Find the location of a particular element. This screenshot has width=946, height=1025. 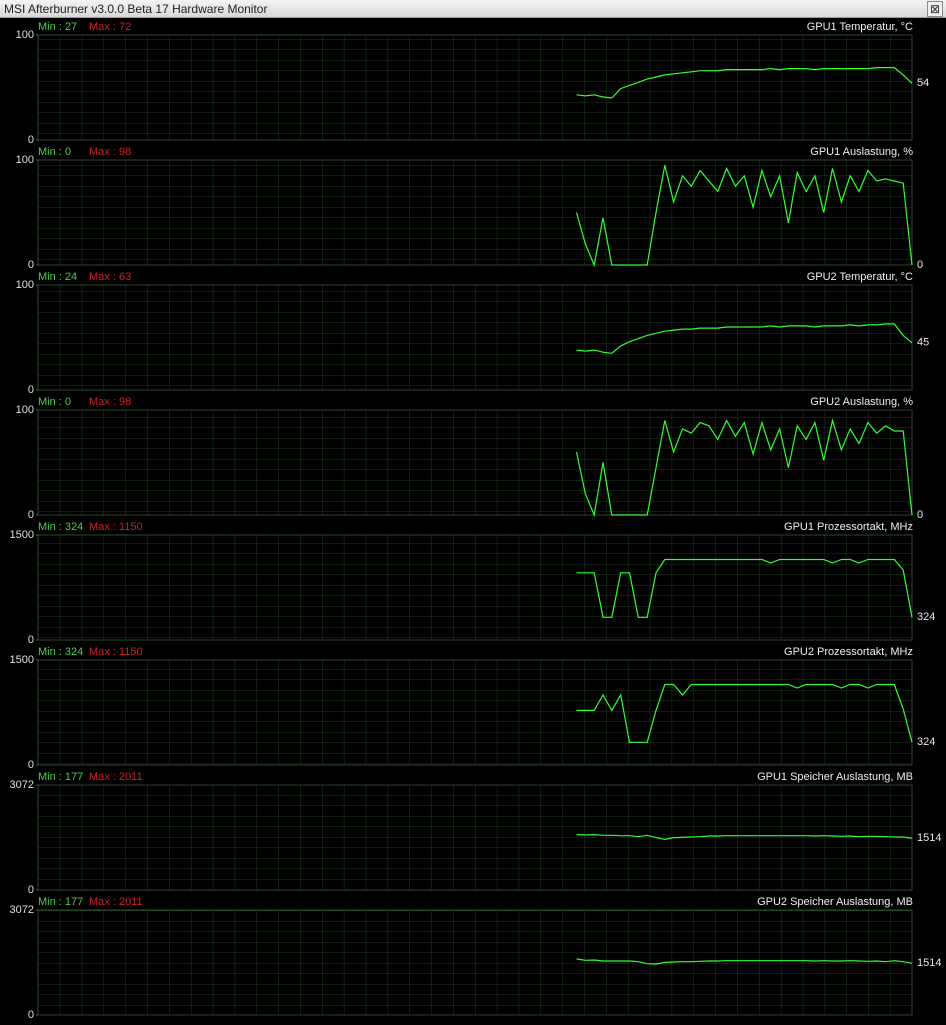

chart-title: GPU1 Prozessortakt, MHz is located at coordinates (848, 527).